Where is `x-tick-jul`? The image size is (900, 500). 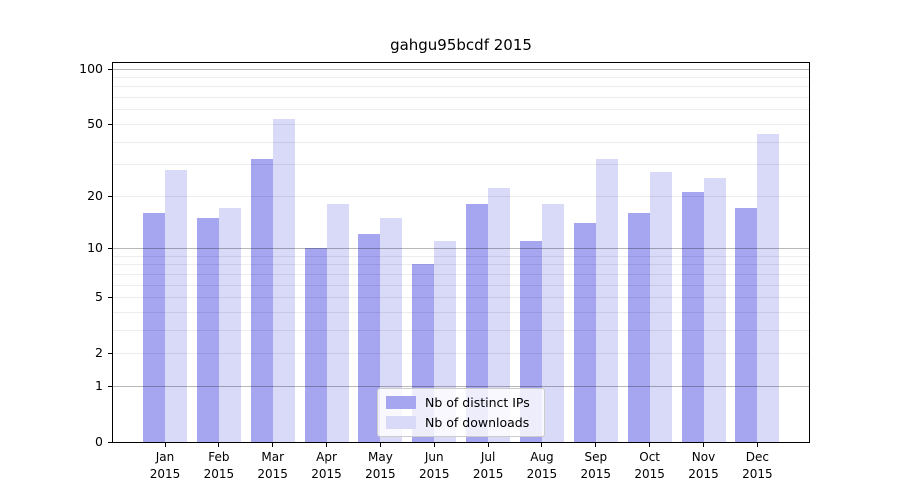
x-tick-jul is located at coordinates (488, 445).